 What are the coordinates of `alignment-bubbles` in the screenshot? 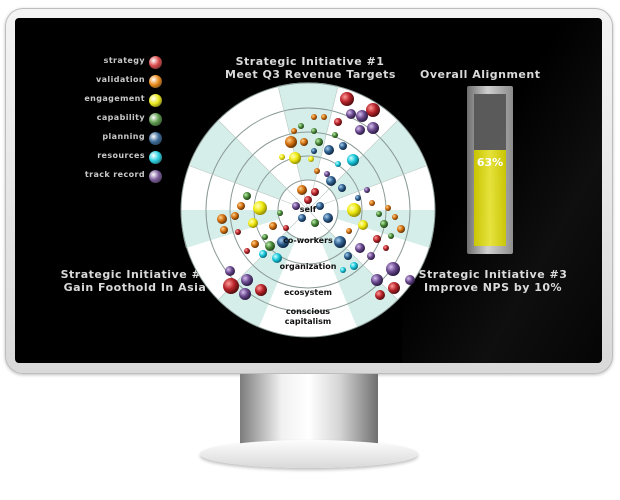 It's located at (316, 196).